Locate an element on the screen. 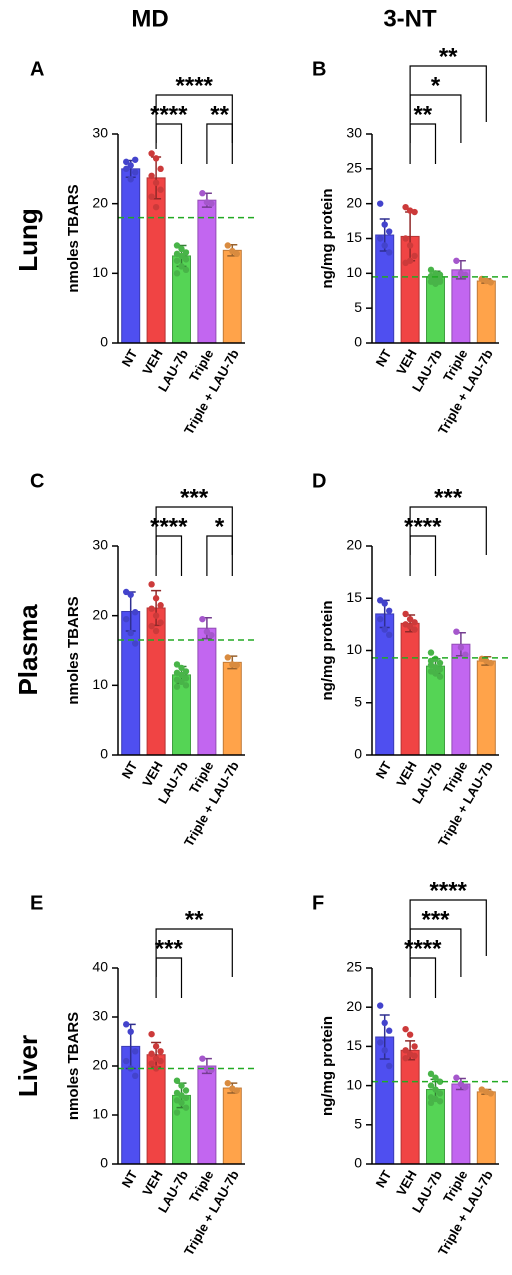  y-tick-label: 15 is located at coordinates (354, 597).